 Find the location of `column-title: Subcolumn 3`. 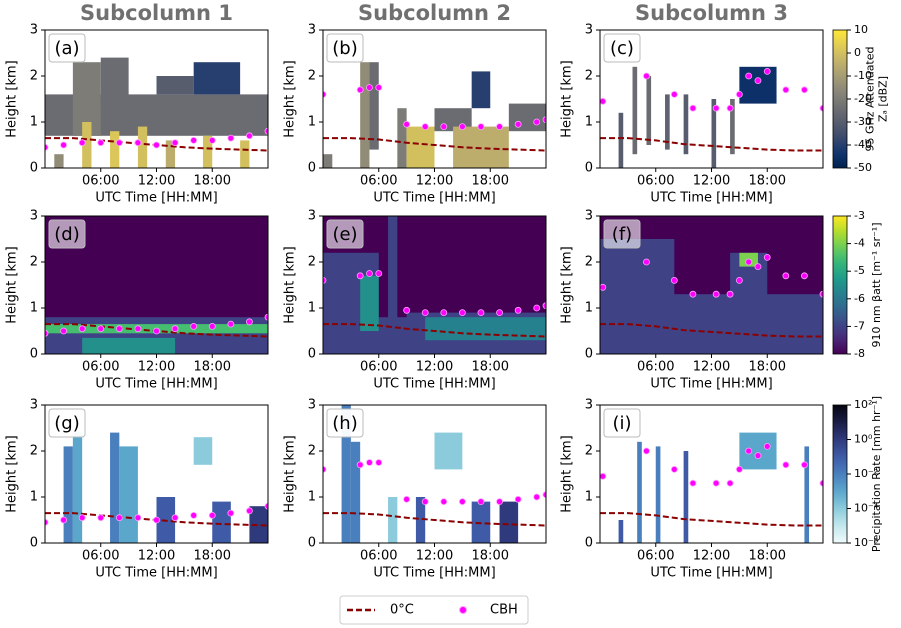

column-title: Subcolumn 3 is located at coordinates (711, 13).